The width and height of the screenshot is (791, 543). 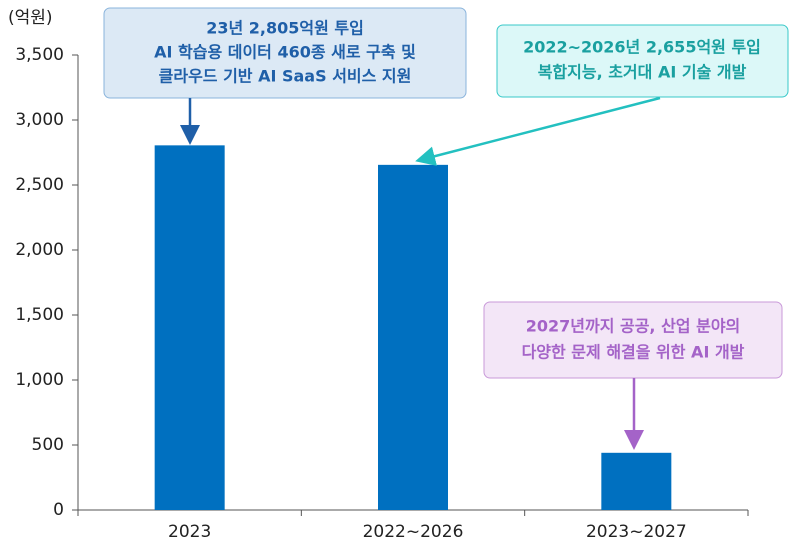 I want to click on y-tick-label: 1,000, so click(x=39, y=380).